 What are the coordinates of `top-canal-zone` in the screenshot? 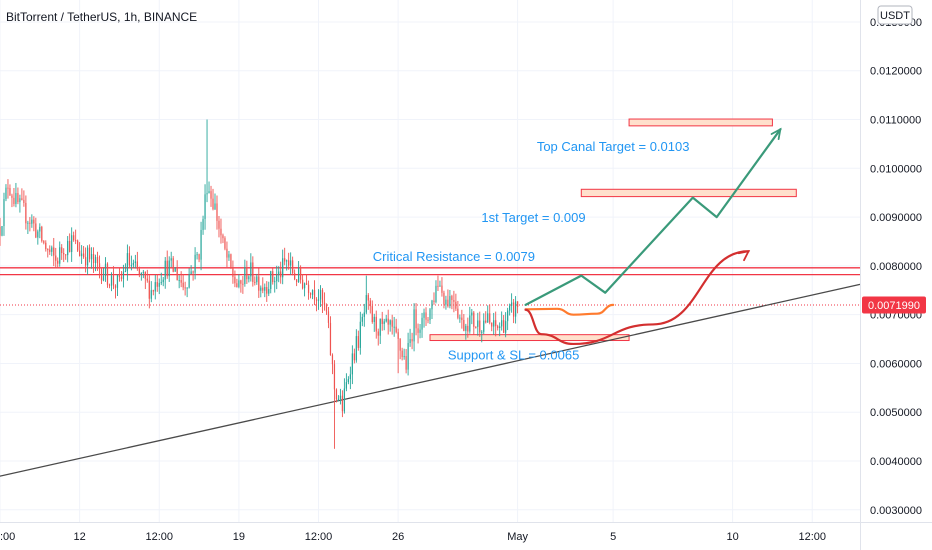 It's located at (700, 122).